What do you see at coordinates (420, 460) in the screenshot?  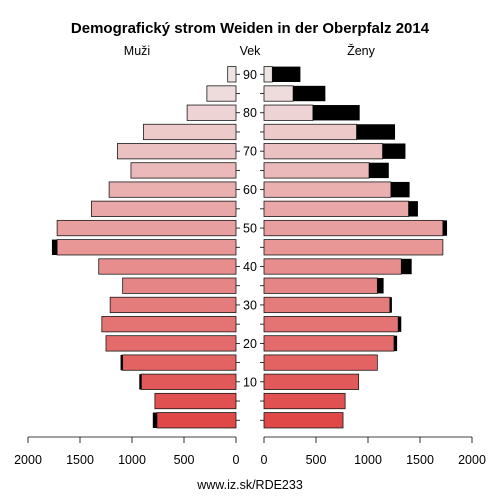 I see `female-x-tick-label: 1500` at bounding box center [420, 460].